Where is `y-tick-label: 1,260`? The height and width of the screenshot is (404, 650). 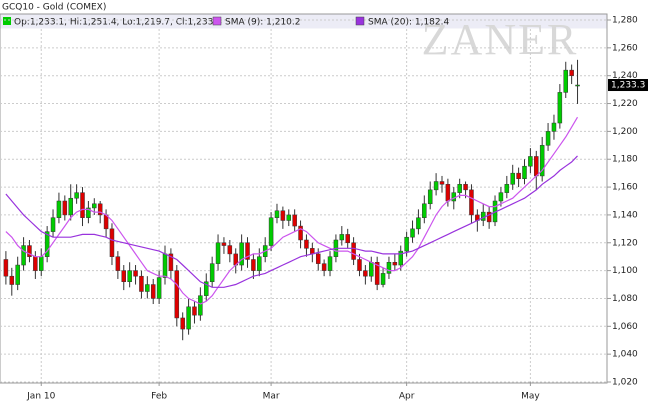
y-tick-label: 1,260 is located at coordinates (625, 48).